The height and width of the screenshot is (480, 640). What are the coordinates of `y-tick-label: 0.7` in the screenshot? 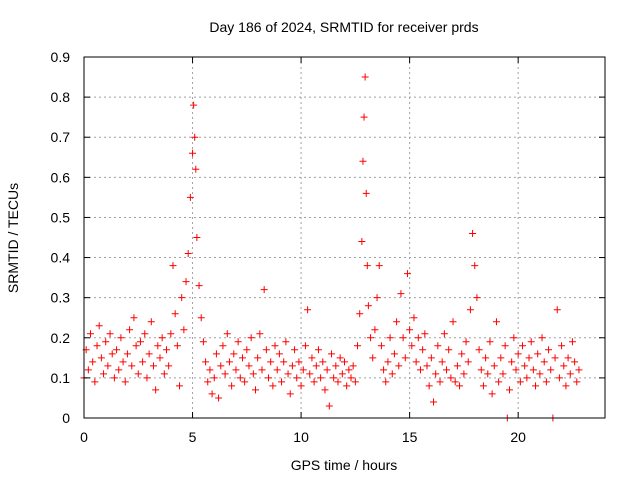 It's located at (61, 137).